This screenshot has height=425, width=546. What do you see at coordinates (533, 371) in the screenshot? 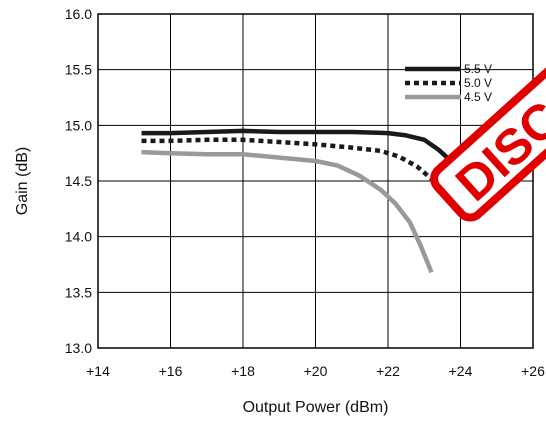
I see `x-tick-label: +26` at bounding box center [533, 371].